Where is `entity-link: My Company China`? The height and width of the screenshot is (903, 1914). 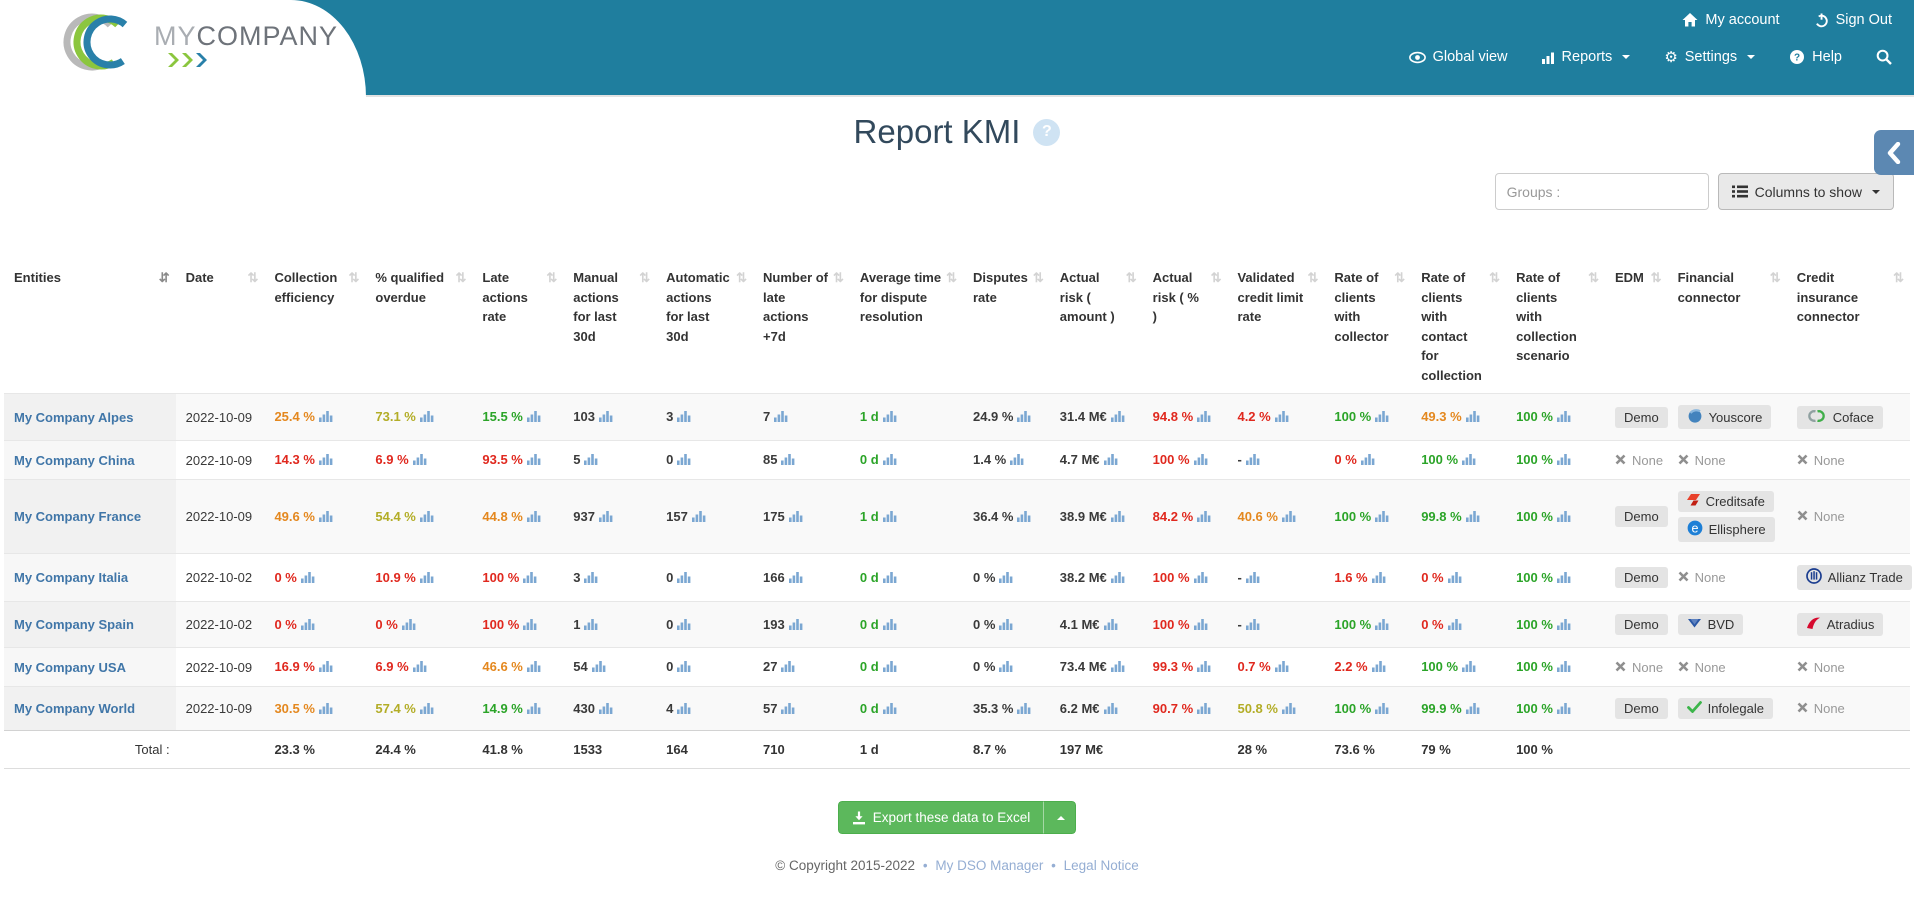 entity-link: My Company China is located at coordinates (74, 460).